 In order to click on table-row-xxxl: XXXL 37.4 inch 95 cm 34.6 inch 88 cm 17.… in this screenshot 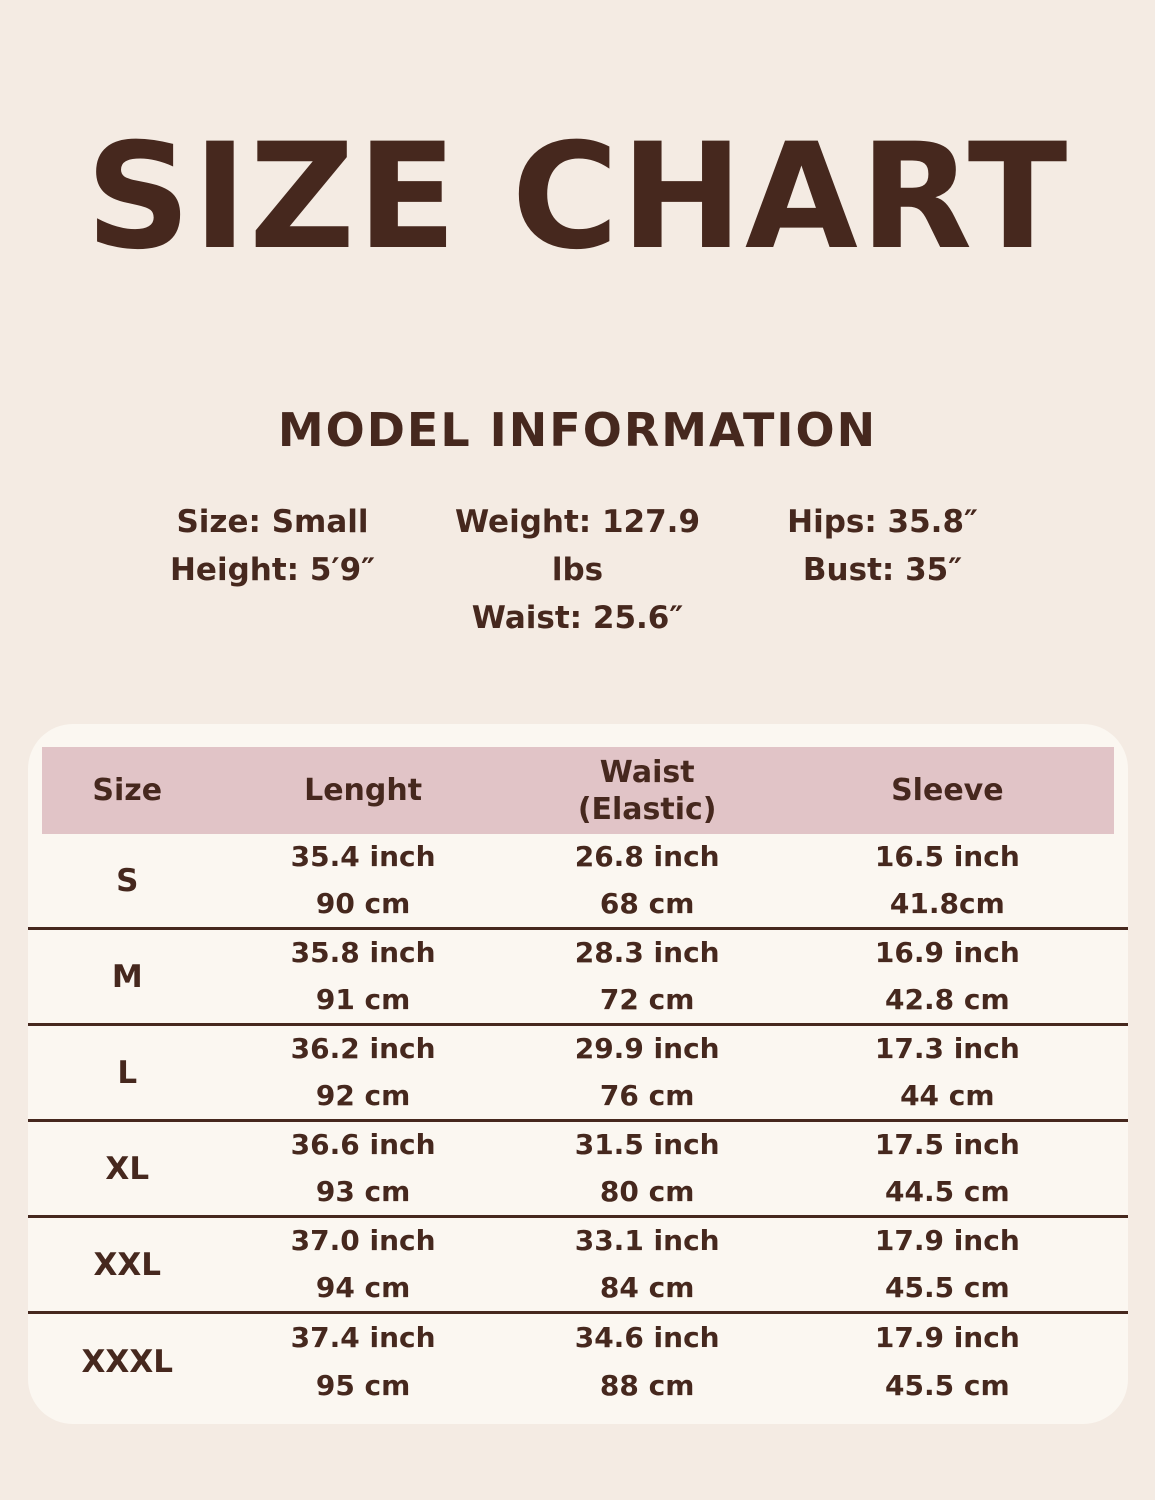, I will do `click(578, 1362)`.